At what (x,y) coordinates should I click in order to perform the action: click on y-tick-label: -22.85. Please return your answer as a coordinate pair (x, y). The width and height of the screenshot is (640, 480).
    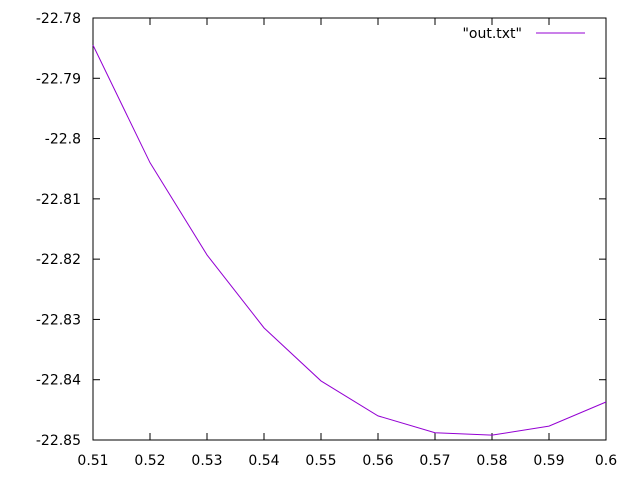
    Looking at the image, I should click on (58, 441).